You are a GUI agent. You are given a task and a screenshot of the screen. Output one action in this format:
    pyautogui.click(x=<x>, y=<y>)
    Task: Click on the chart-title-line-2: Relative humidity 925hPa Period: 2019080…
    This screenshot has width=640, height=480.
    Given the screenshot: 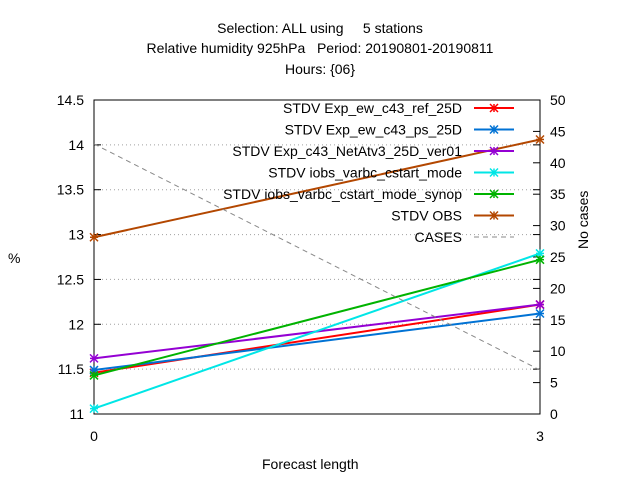 What is the action you would take?
    pyautogui.click(x=320, y=48)
    